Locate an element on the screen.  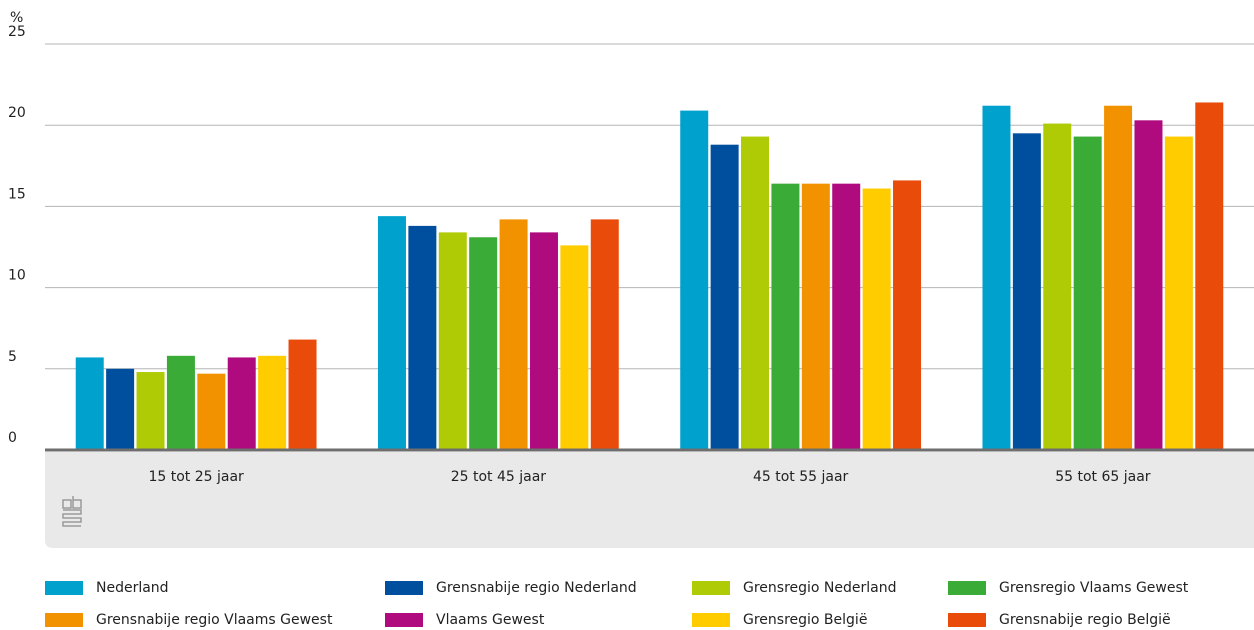
y-tick-label: 0 is located at coordinates (12, 438).